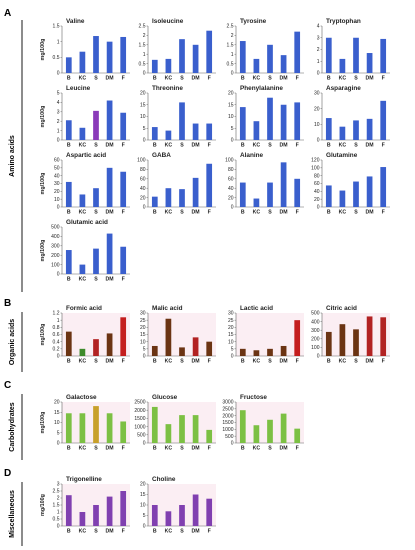 The image size is (415, 550). What do you see at coordinates (317, 176) in the screenshot?
I see `y-tick-label: 80` at bounding box center [317, 176].